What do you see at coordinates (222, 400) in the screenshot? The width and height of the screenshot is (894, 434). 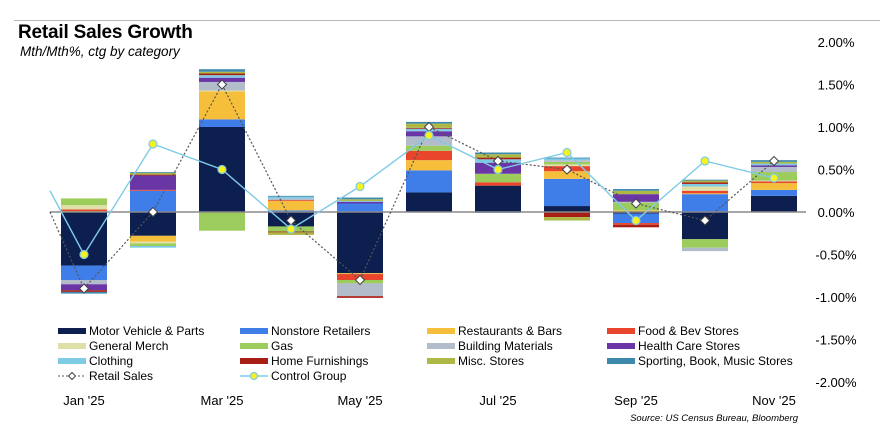 I see `x-tick-label: Mar '25` at bounding box center [222, 400].